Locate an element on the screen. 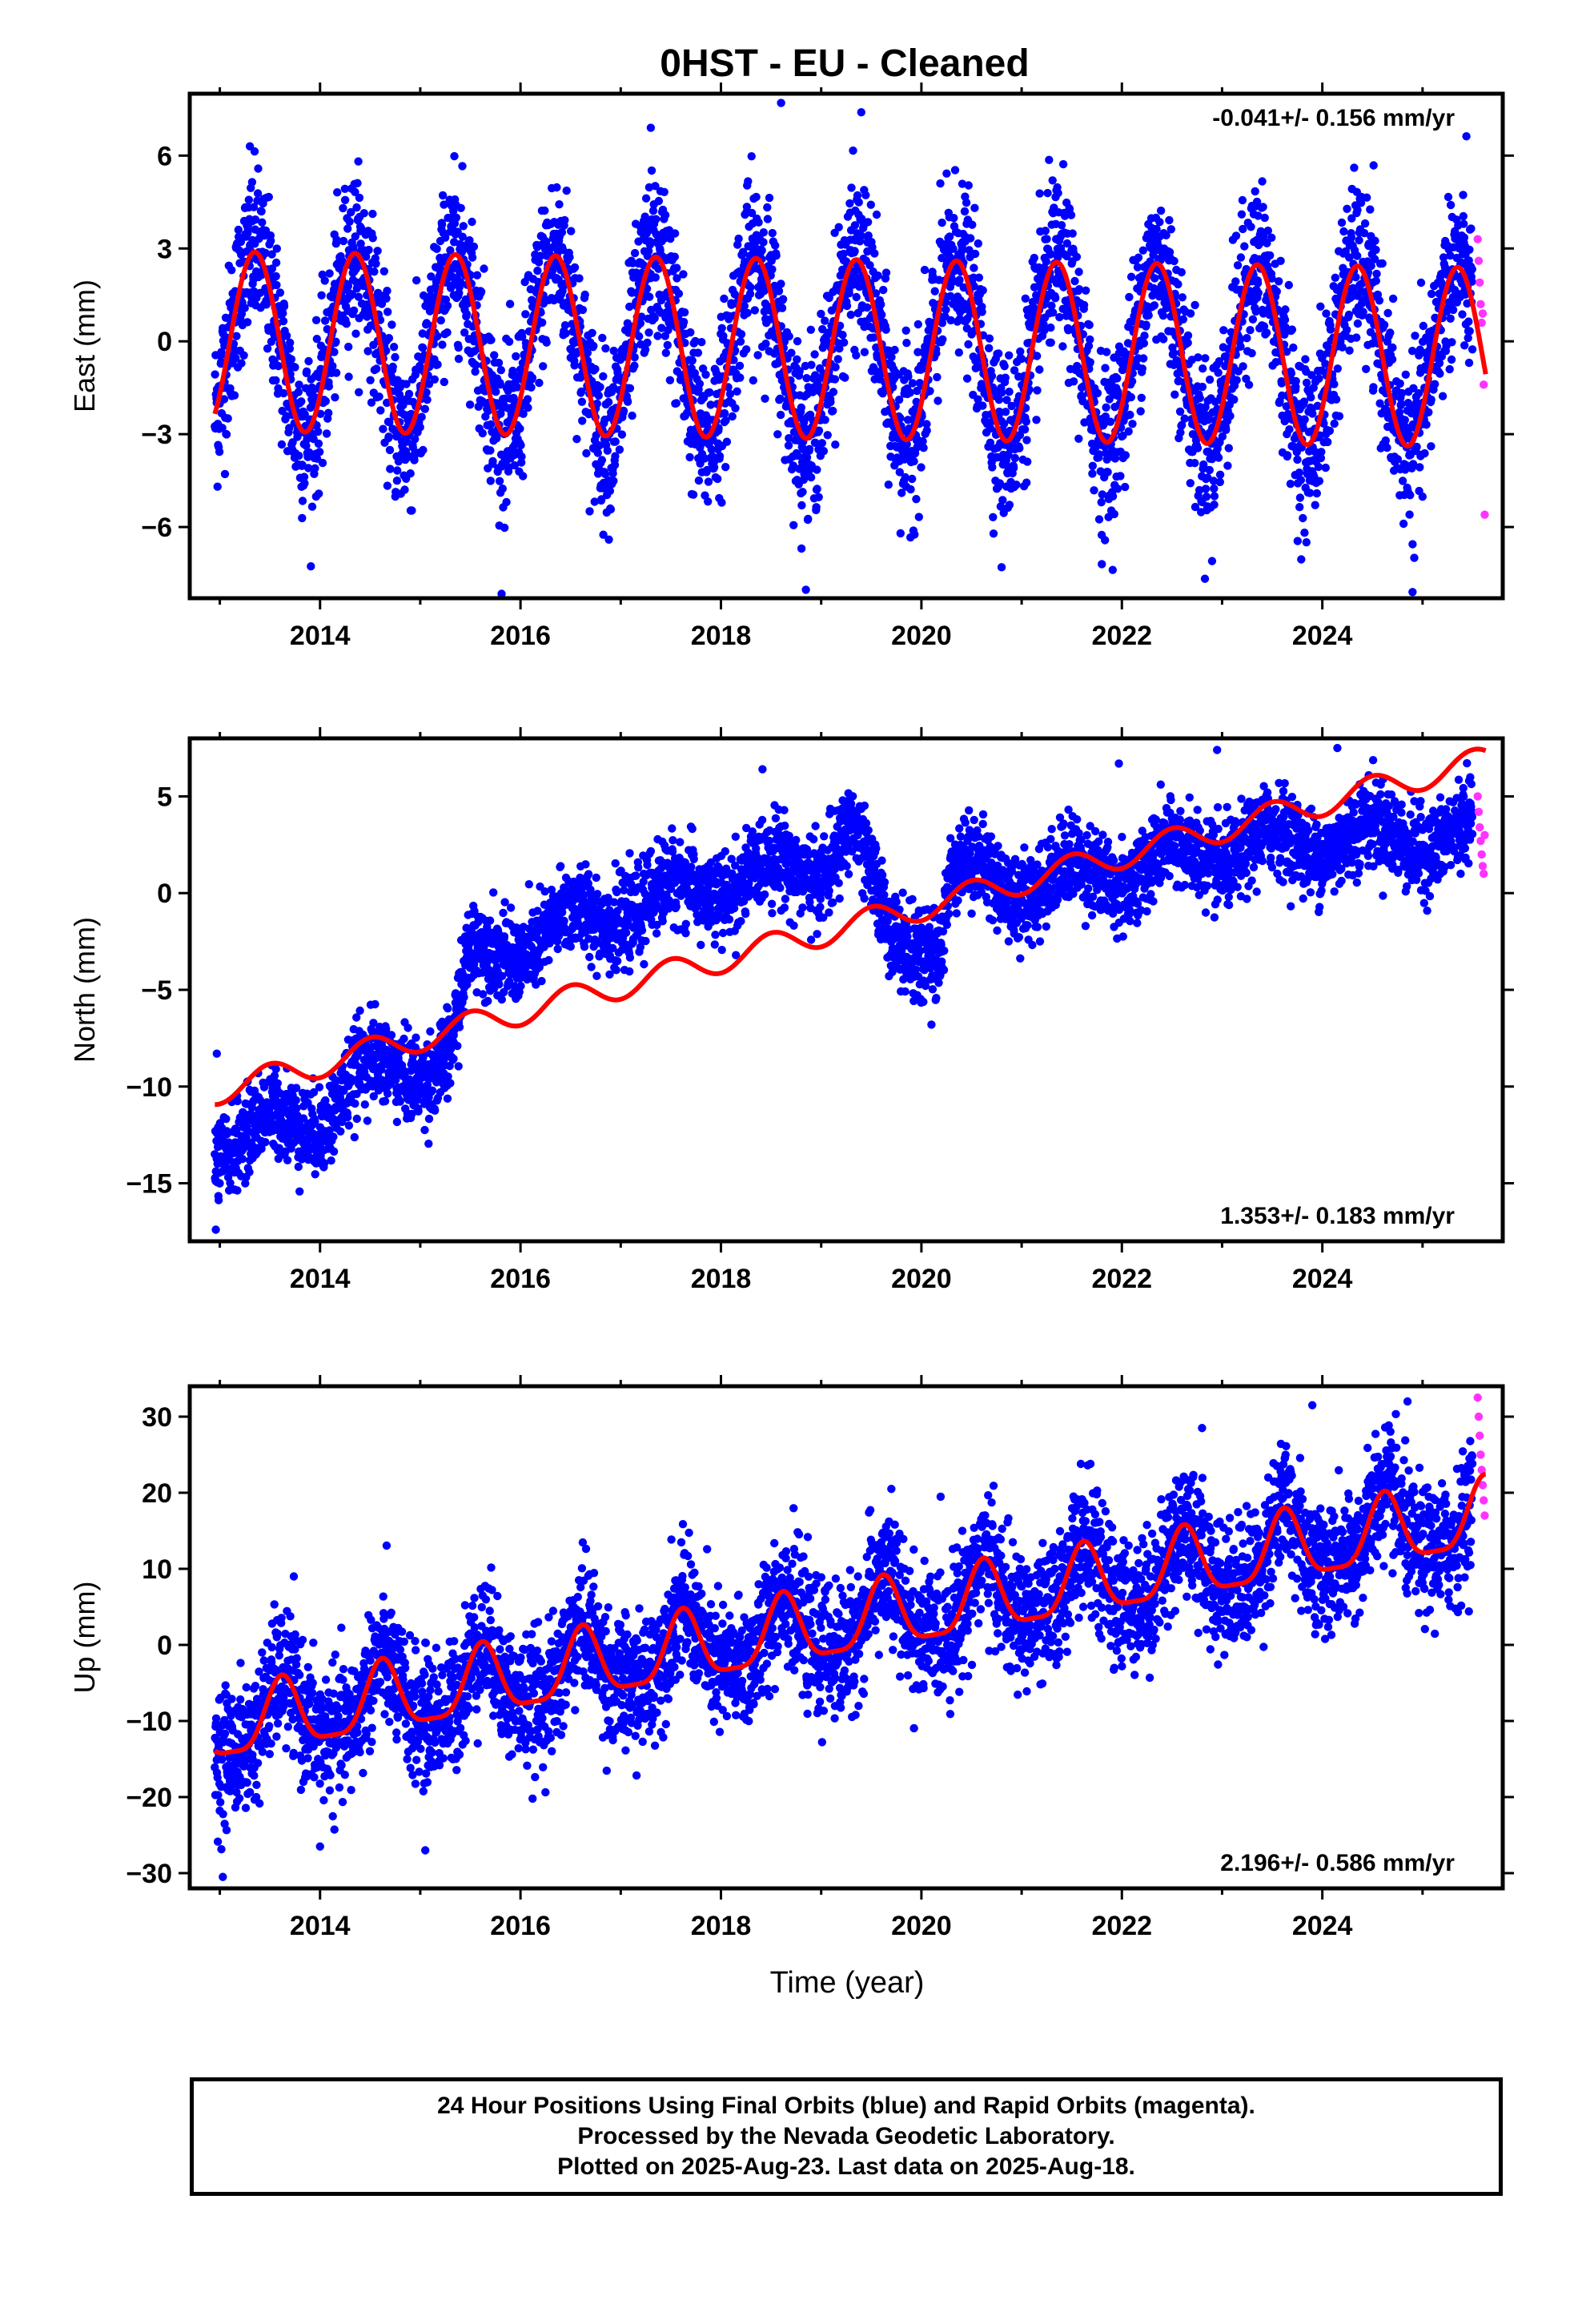  y-tick-label: 3 is located at coordinates (164, 249).